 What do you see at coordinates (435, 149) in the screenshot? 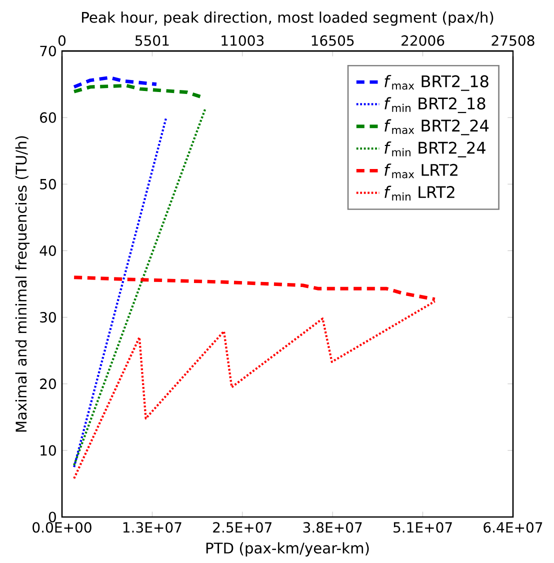
I see `legend-label: f$_{min}$ BRT2_24` at bounding box center [435, 149].